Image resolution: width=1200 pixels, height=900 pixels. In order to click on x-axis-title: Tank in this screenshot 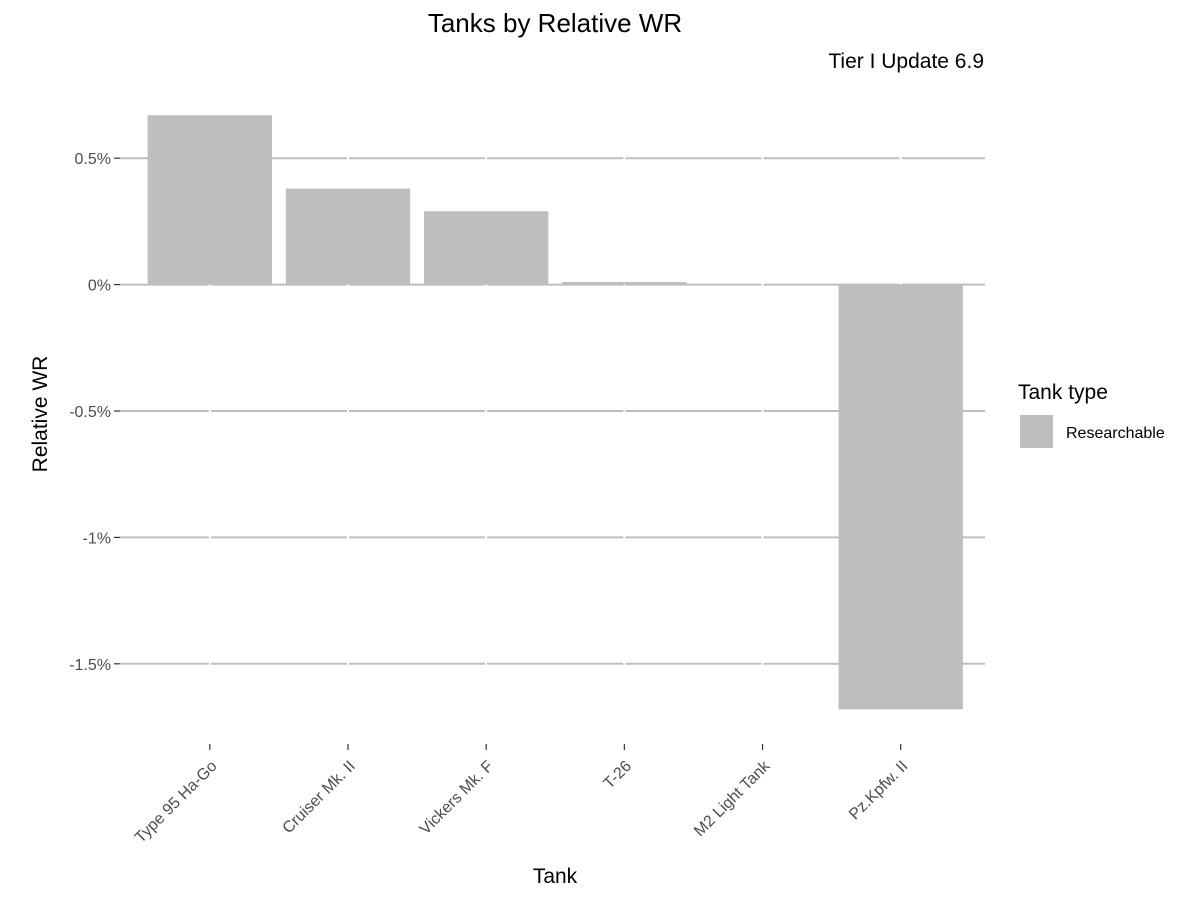, I will do `click(555, 876)`.